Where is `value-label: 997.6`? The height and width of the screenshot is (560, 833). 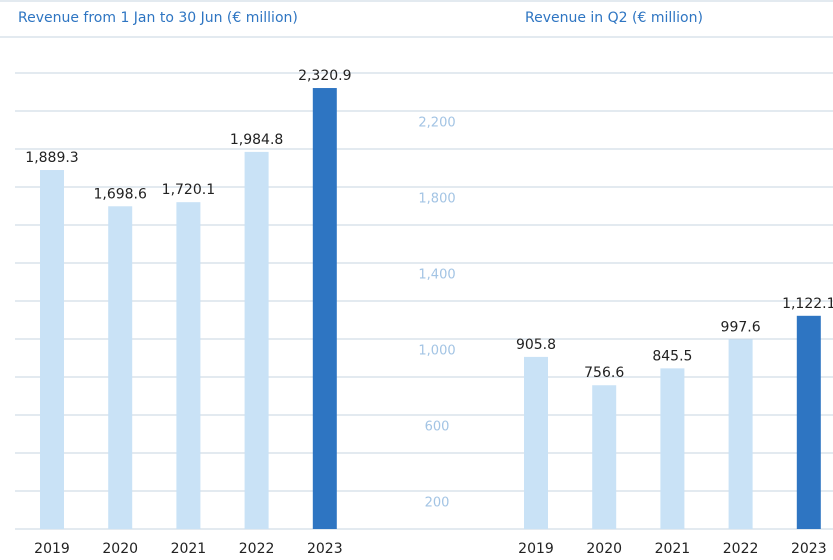 value-label: 997.6 is located at coordinates (741, 327).